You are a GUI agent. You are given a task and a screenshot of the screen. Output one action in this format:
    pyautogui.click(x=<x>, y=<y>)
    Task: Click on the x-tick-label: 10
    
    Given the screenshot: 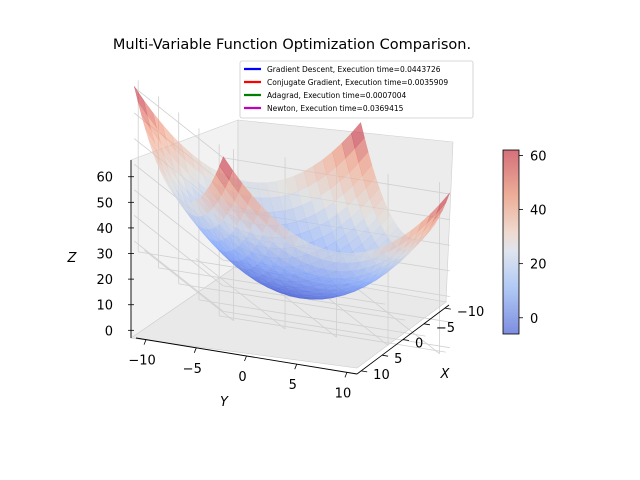 What is the action you would take?
    pyautogui.click(x=381, y=375)
    